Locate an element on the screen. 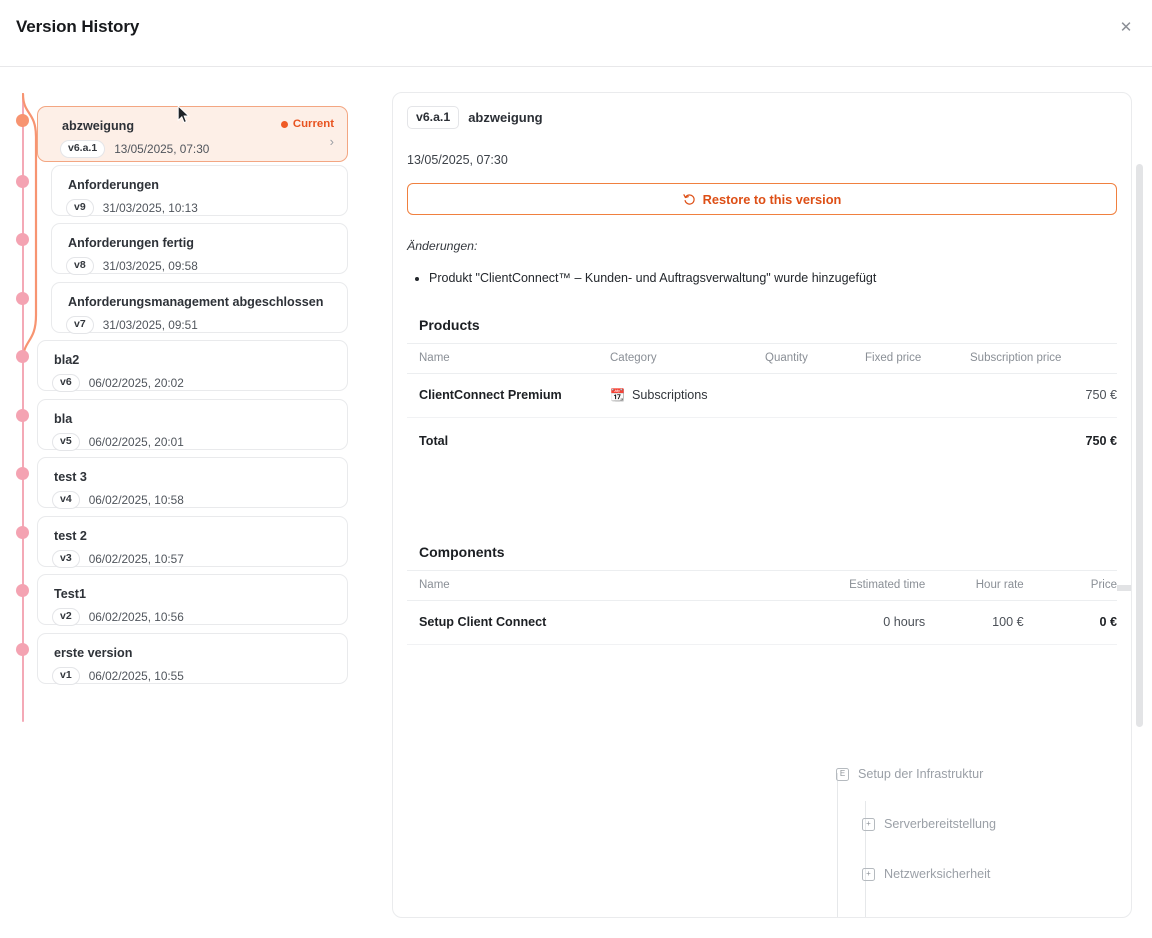  version-date: 06/02/2025, 10:56 is located at coordinates (136, 616).